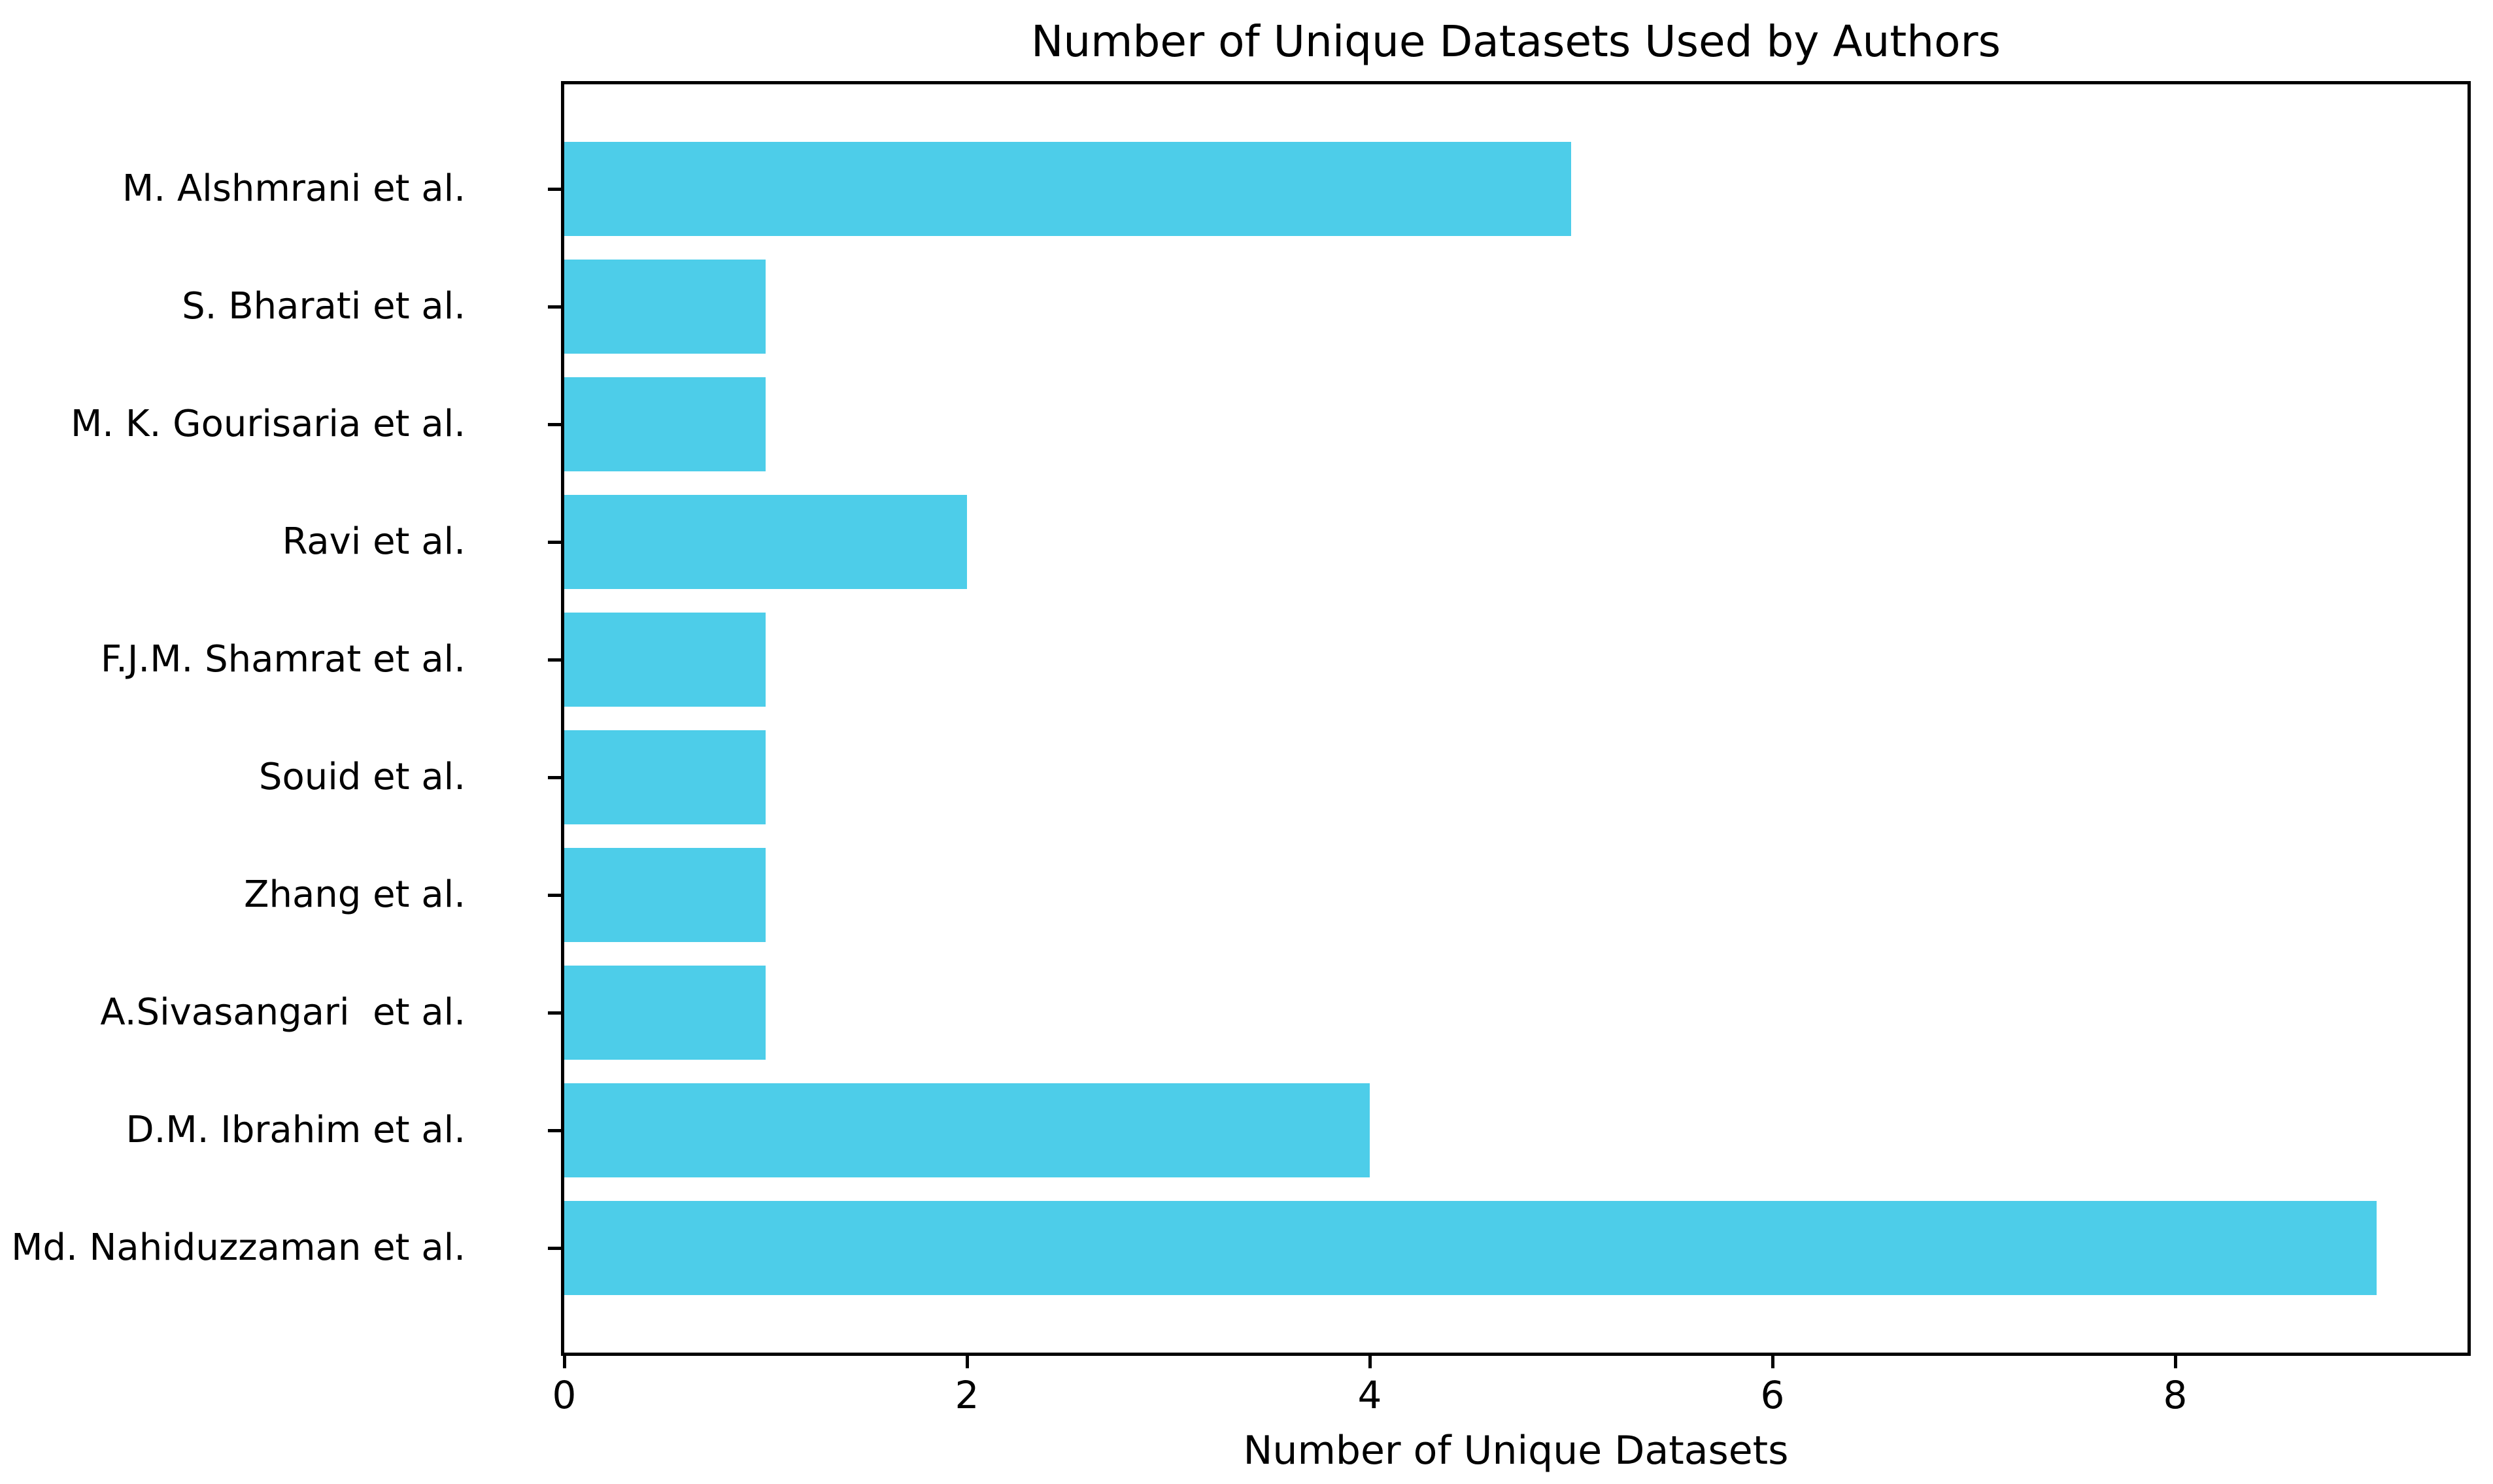  I want to click on x-axis-label: Number of Unique Datasets, so click(1516, 1451).